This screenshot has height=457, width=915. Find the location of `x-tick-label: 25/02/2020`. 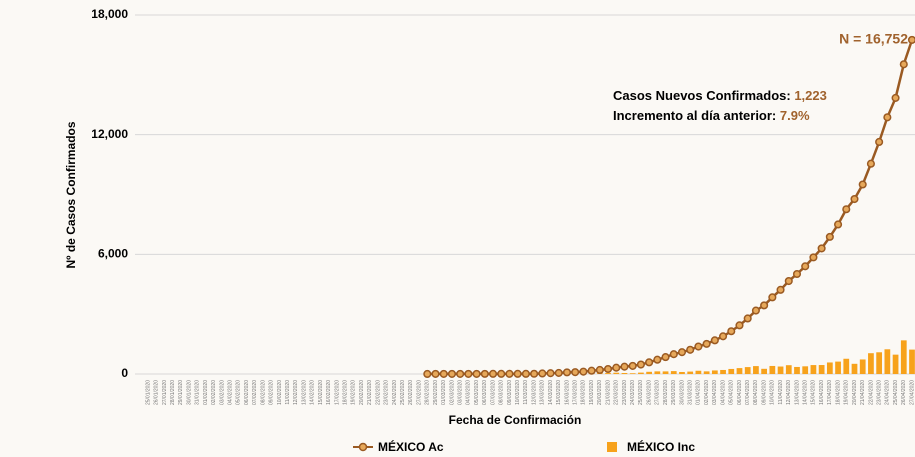

x-tick-label: 25/02/2020 is located at coordinates (403, 392).